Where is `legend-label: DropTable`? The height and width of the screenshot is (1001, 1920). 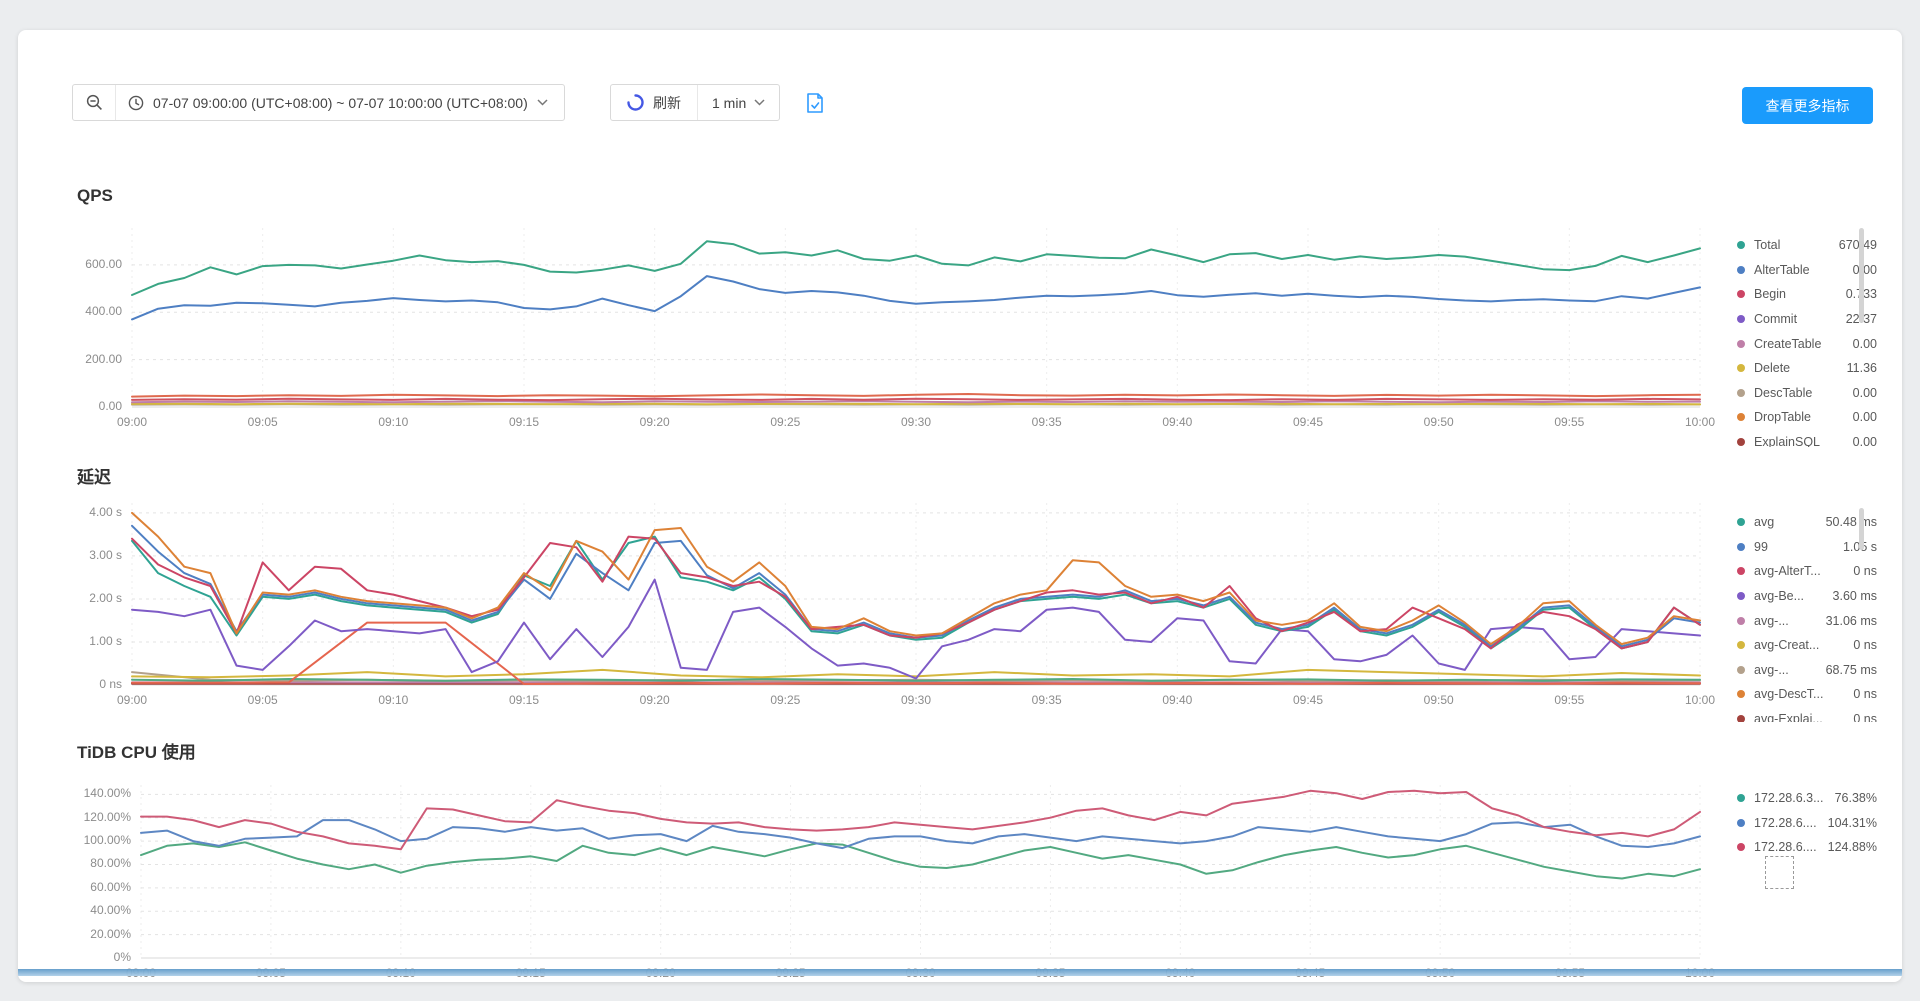 legend-label: DropTable is located at coordinates (1782, 417).